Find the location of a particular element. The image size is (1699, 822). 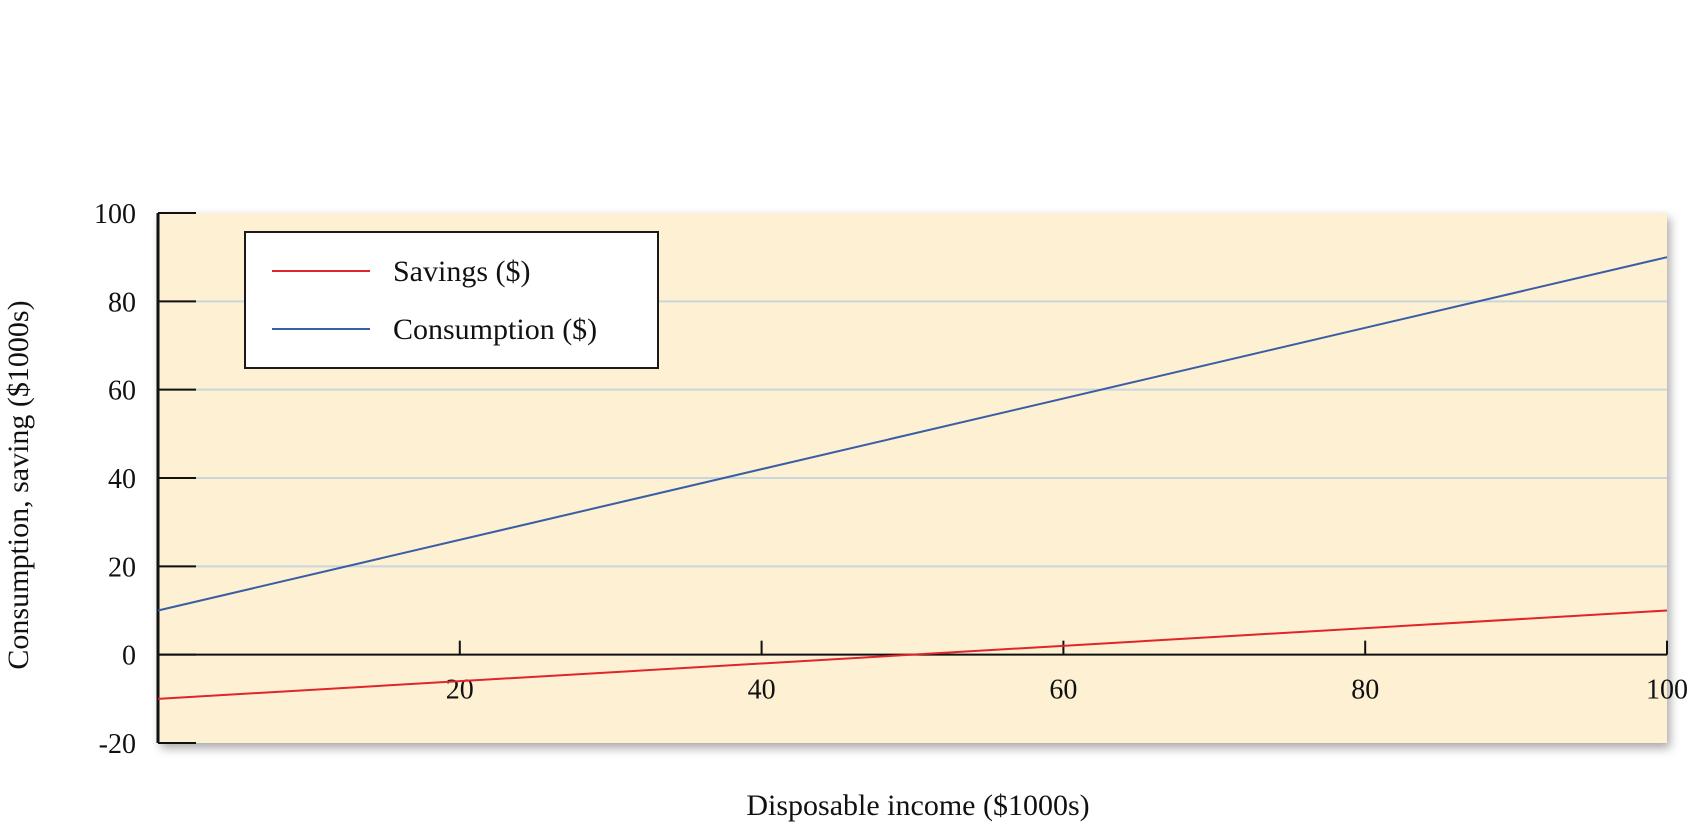

legend-box is located at coordinates (451, 300).